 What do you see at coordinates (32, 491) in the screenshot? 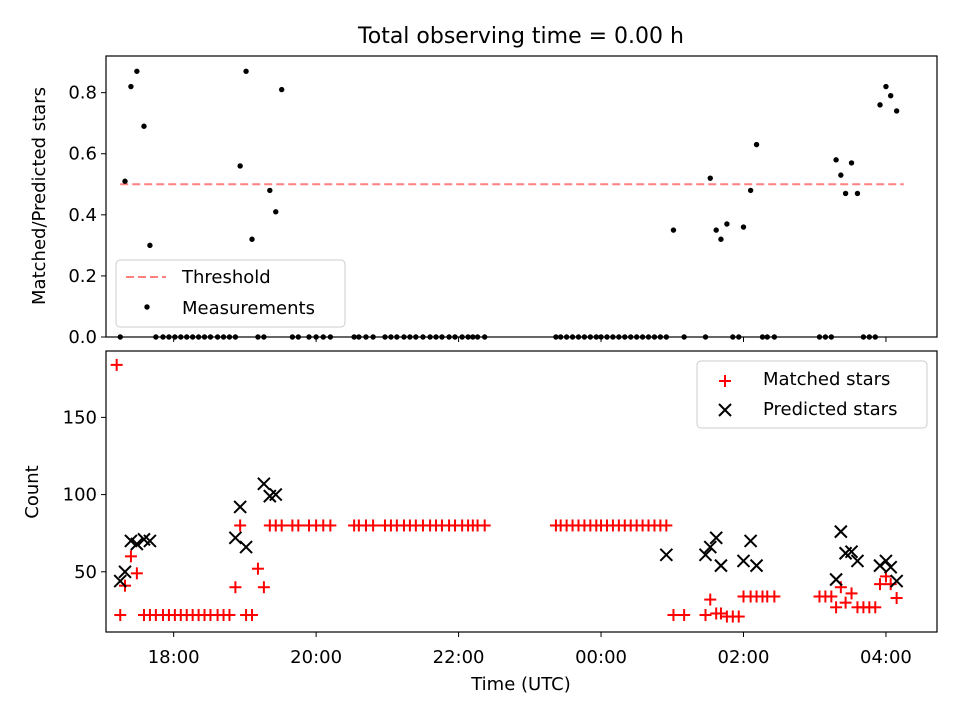
I see `count-y-axis-label: Count` at bounding box center [32, 491].